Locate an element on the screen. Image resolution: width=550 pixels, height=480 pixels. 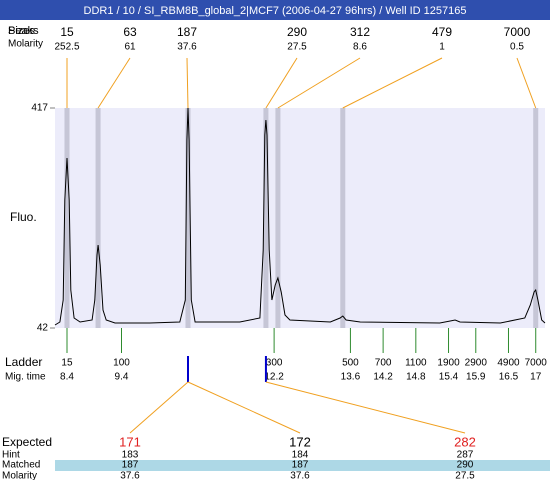
peak-size: 312 is located at coordinates (360, 32).